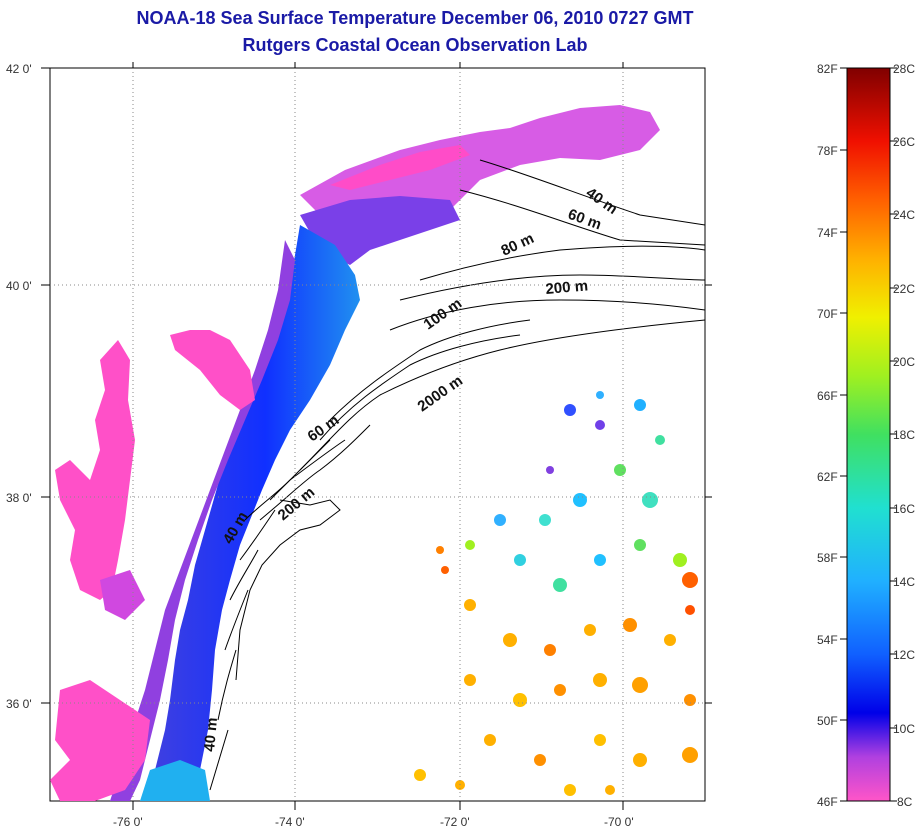 This screenshot has height=832, width=920. I want to click on cb-f-7: 54F, so click(827, 640).